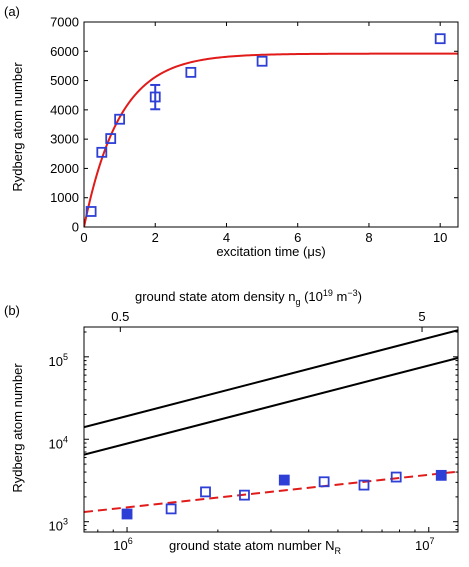  What do you see at coordinates (368, 237) in the screenshot?
I see `panel-a-x-tick-label: 8` at bounding box center [368, 237].